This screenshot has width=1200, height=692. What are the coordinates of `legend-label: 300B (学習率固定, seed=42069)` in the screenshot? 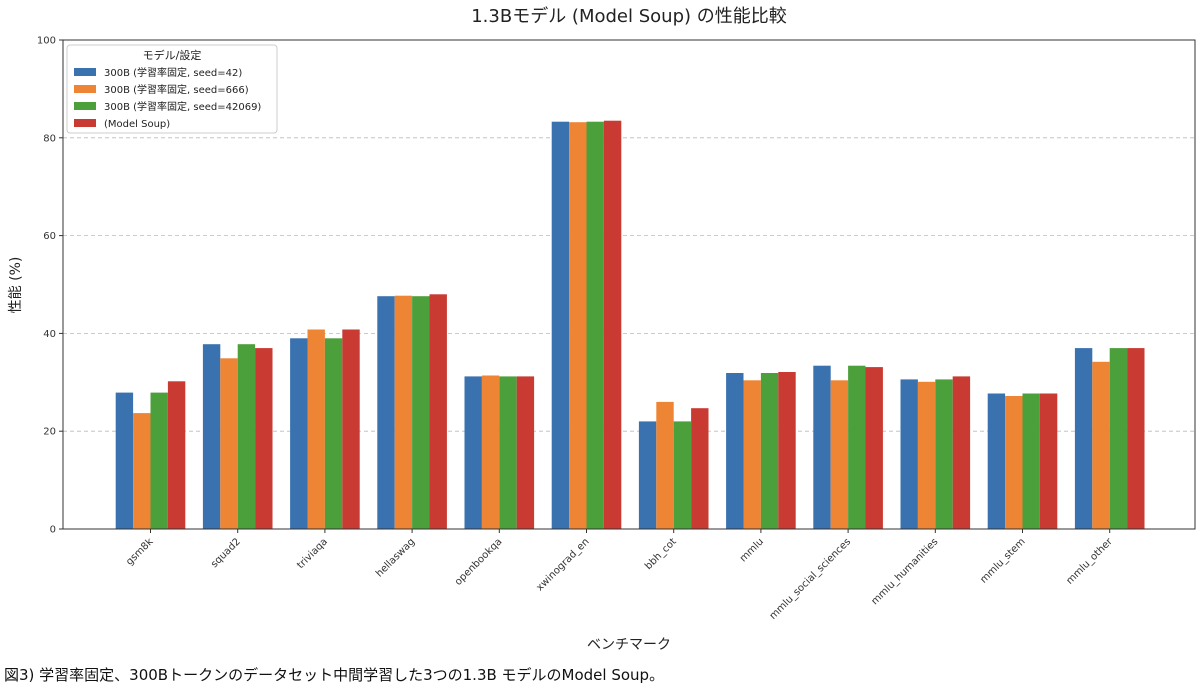 It's located at (182, 106).